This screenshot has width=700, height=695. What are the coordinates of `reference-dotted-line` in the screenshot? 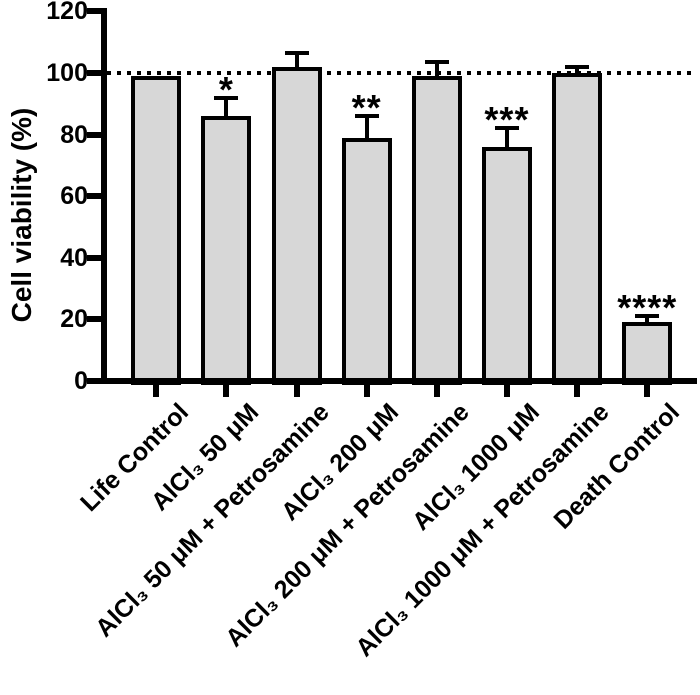 It's located at (402, 73).